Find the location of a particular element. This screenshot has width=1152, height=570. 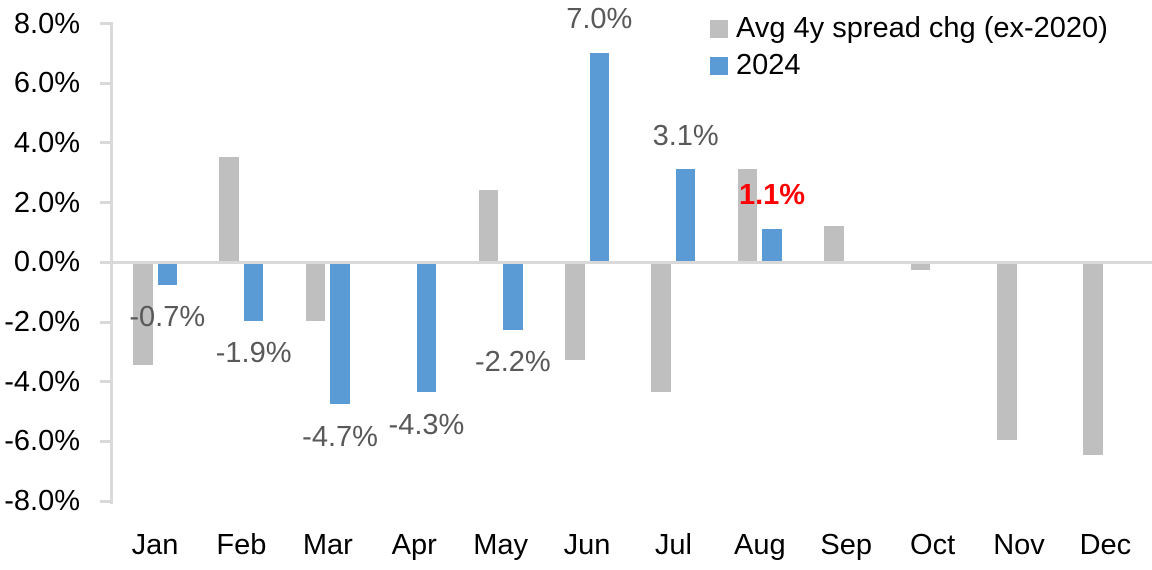

x-label-mar: Mar is located at coordinates (327, 545).